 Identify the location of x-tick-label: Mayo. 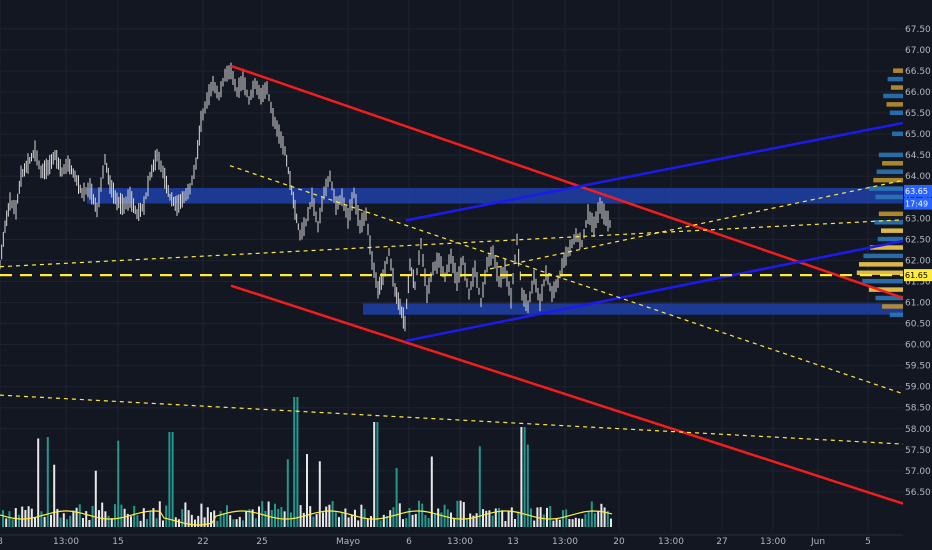
(348, 542).